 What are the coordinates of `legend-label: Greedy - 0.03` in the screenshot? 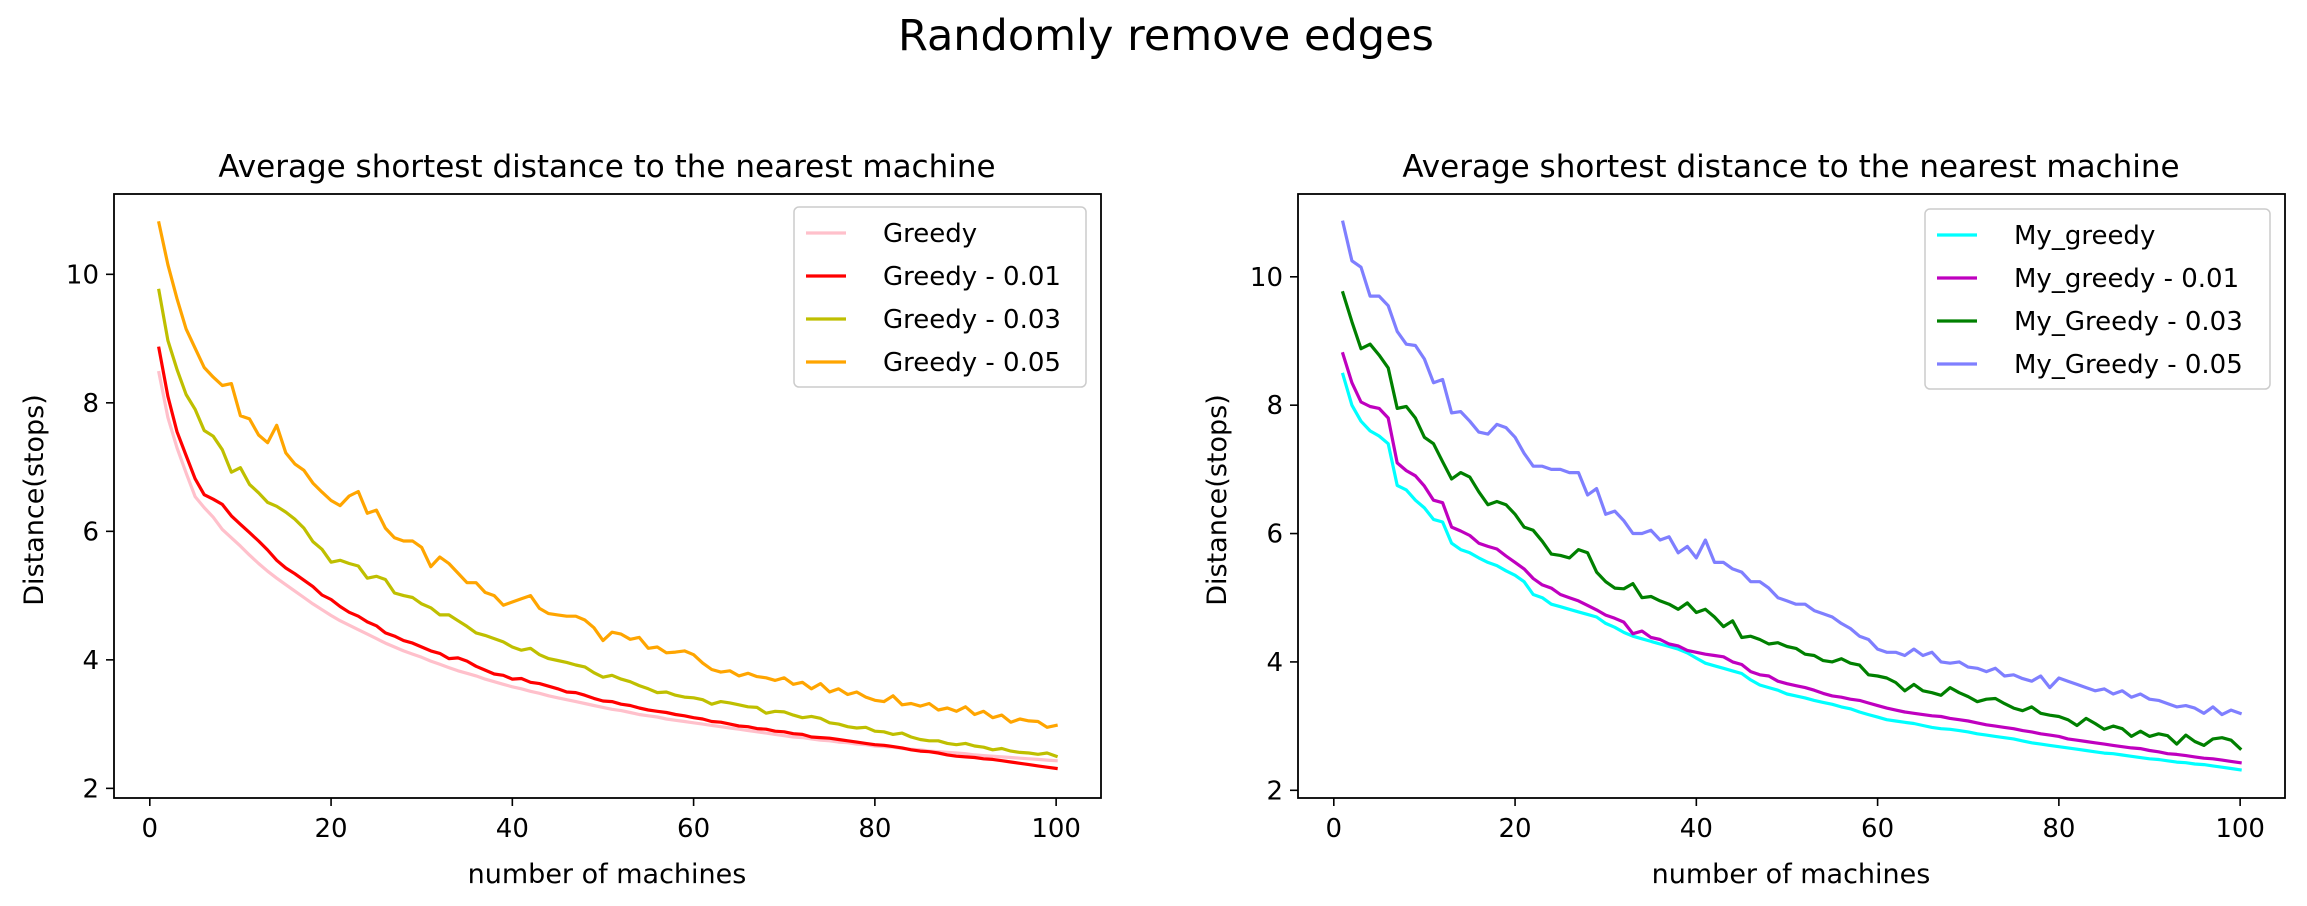 It's located at (972, 320).